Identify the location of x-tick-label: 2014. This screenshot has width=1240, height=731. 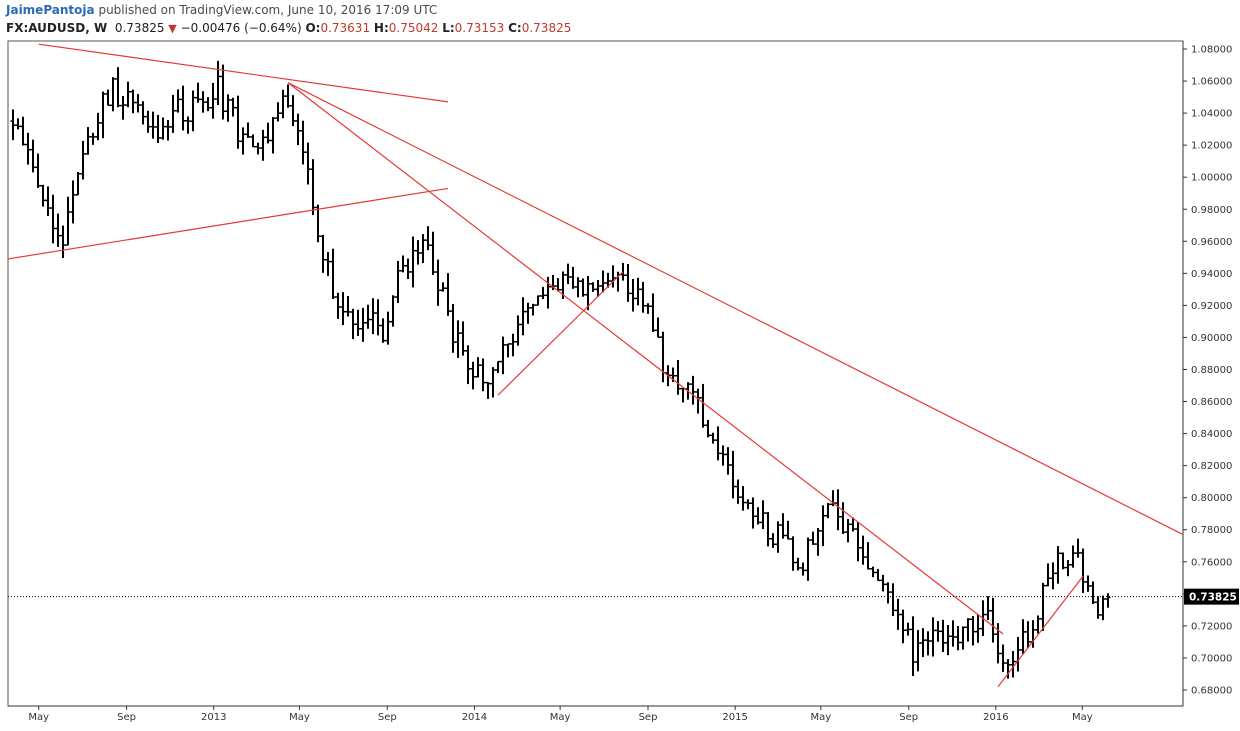
(474, 717).